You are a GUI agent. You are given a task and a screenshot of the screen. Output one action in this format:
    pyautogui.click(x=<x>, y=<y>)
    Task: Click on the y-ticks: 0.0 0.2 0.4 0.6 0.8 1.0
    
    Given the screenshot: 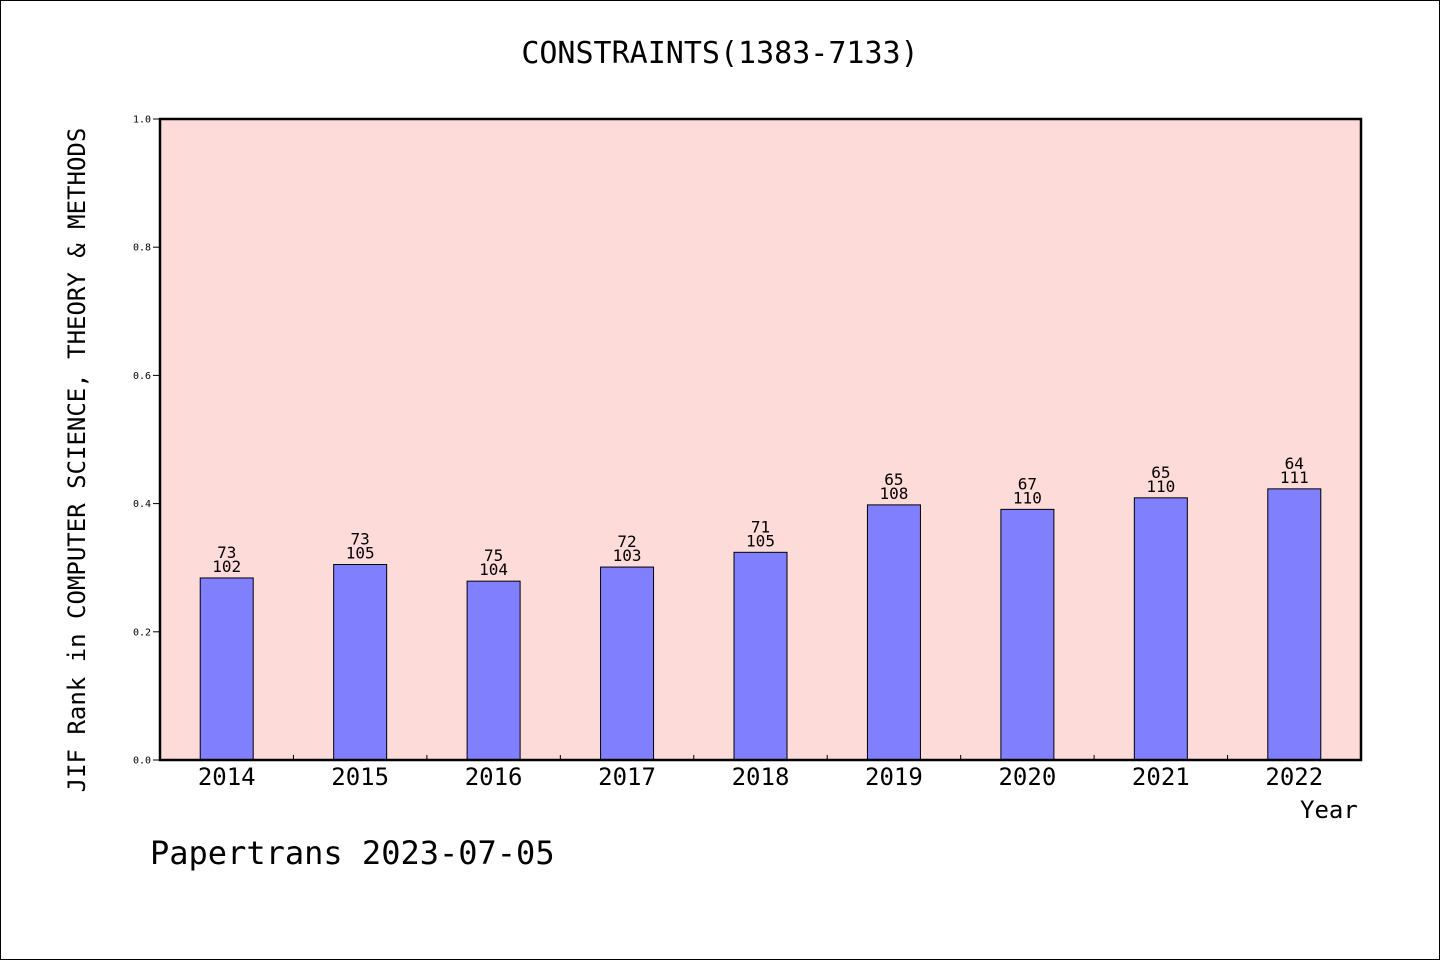 What is the action you would take?
    pyautogui.click(x=146, y=441)
    